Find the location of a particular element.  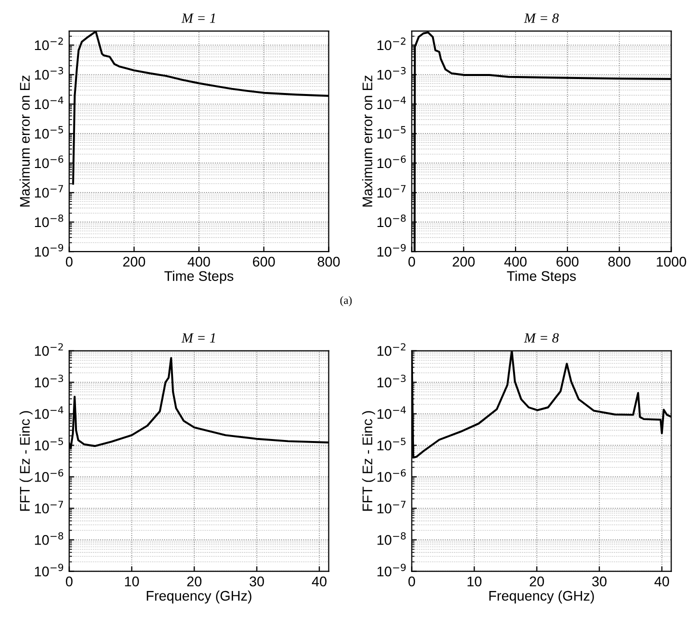

line-series is located at coordinates (543, 141).